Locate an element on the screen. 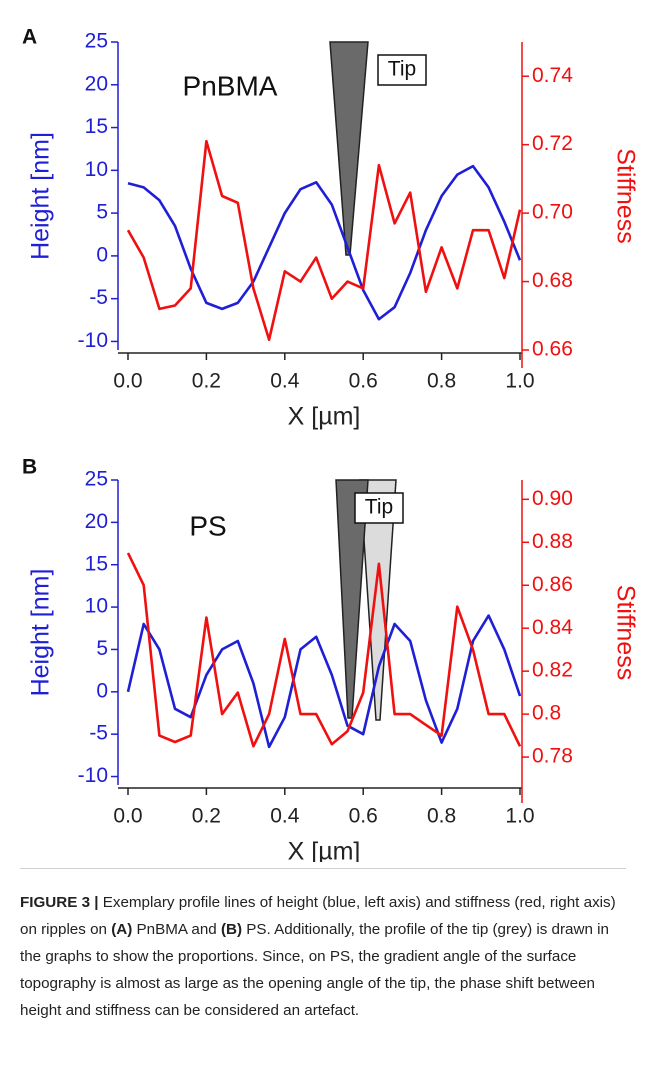  panel-label: B is located at coordinates (29, 467).